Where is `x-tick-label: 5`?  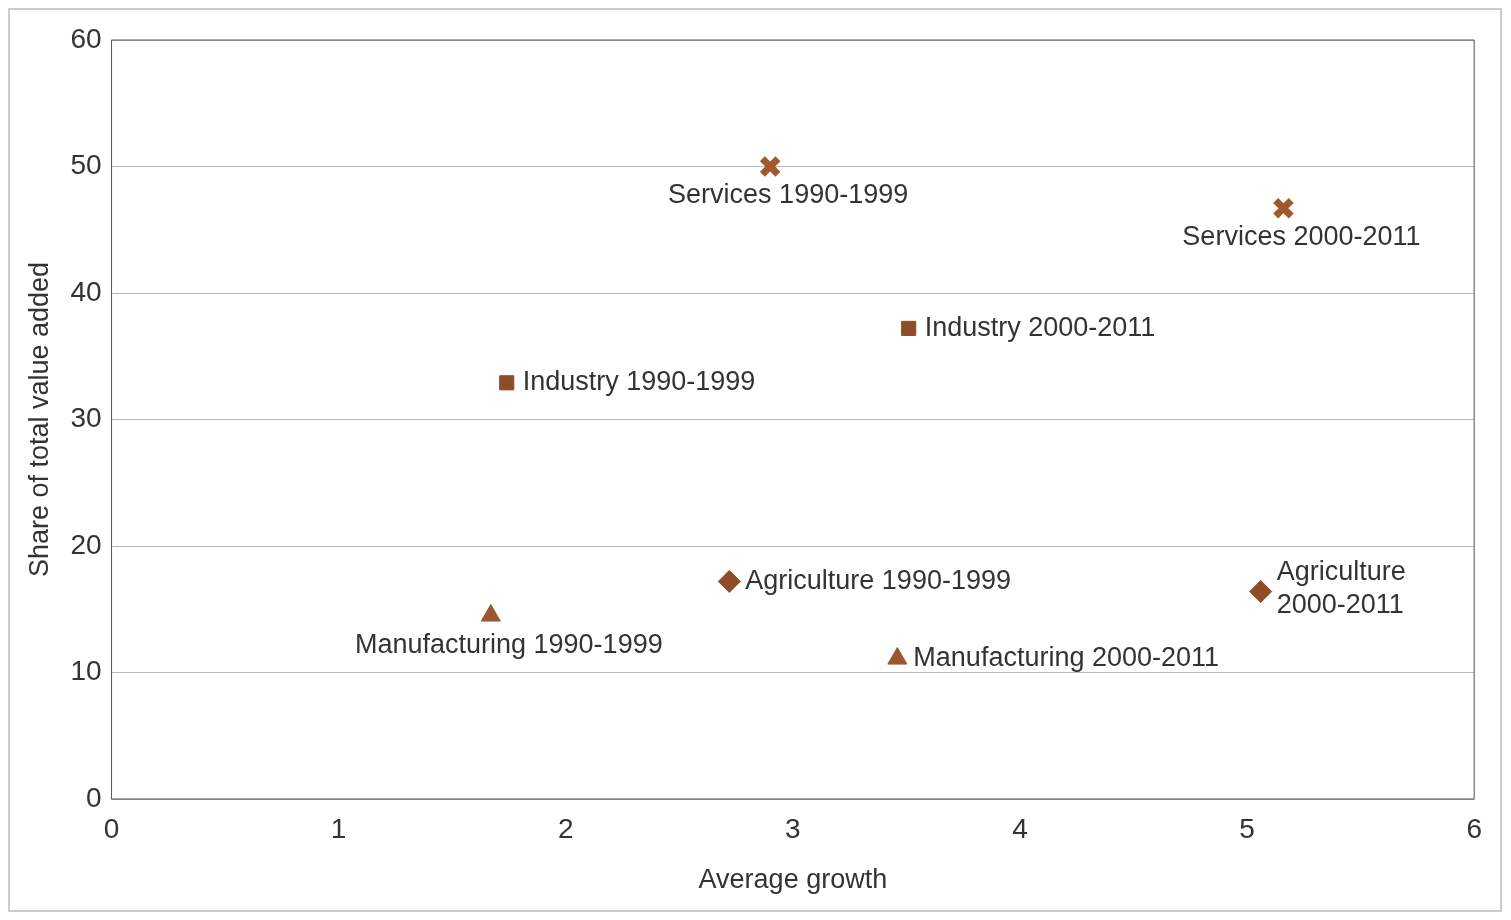
x-tick-label: 5 is located at coordinates (1247, 828).